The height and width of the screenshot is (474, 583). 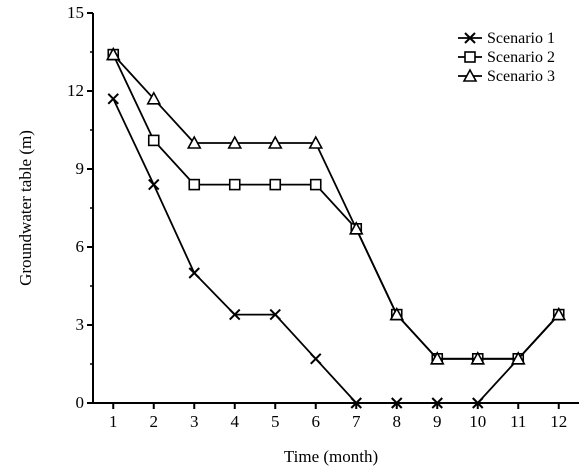 I want to click on x-tick-label: 8, so click(x=397, y=421).